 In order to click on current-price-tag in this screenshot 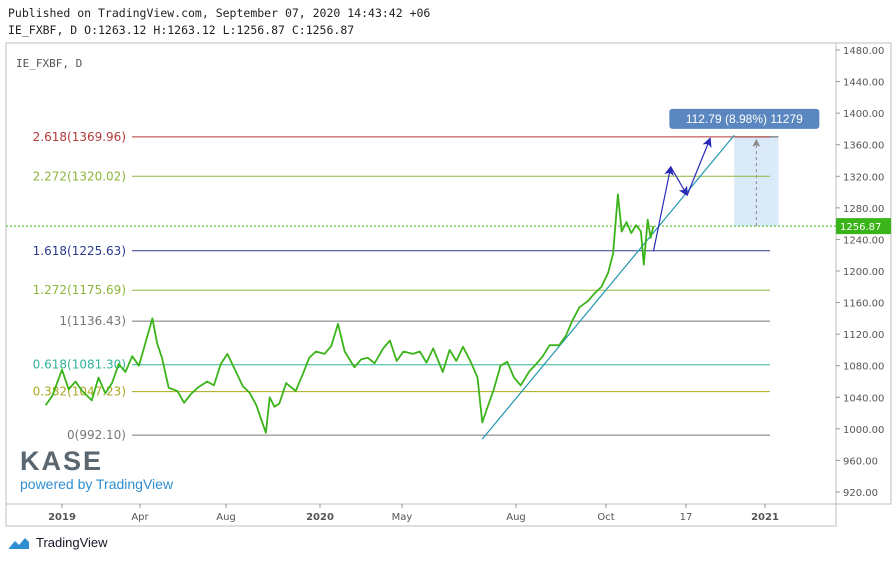, I will do `click(863, 226)`.